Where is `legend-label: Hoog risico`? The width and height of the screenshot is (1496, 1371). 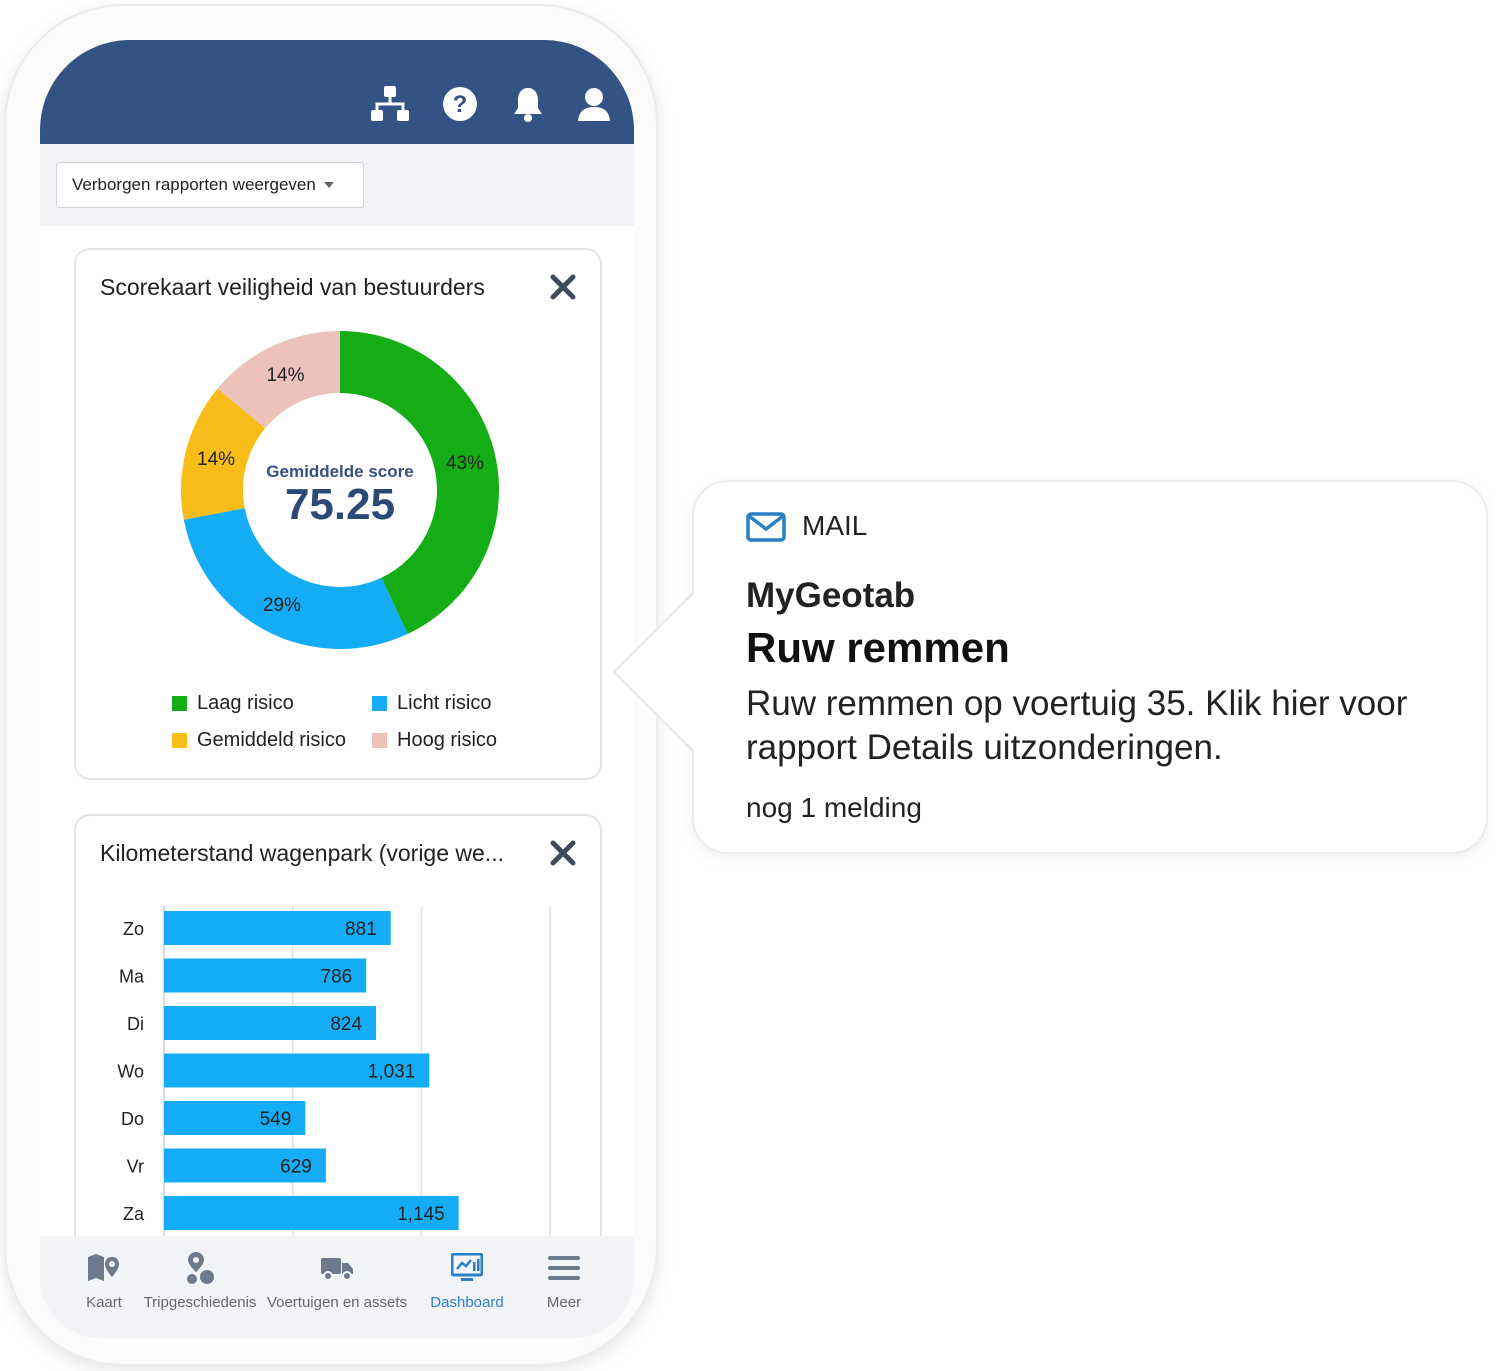 legend-label: Hoog risico is located at coordinates (447, 740).